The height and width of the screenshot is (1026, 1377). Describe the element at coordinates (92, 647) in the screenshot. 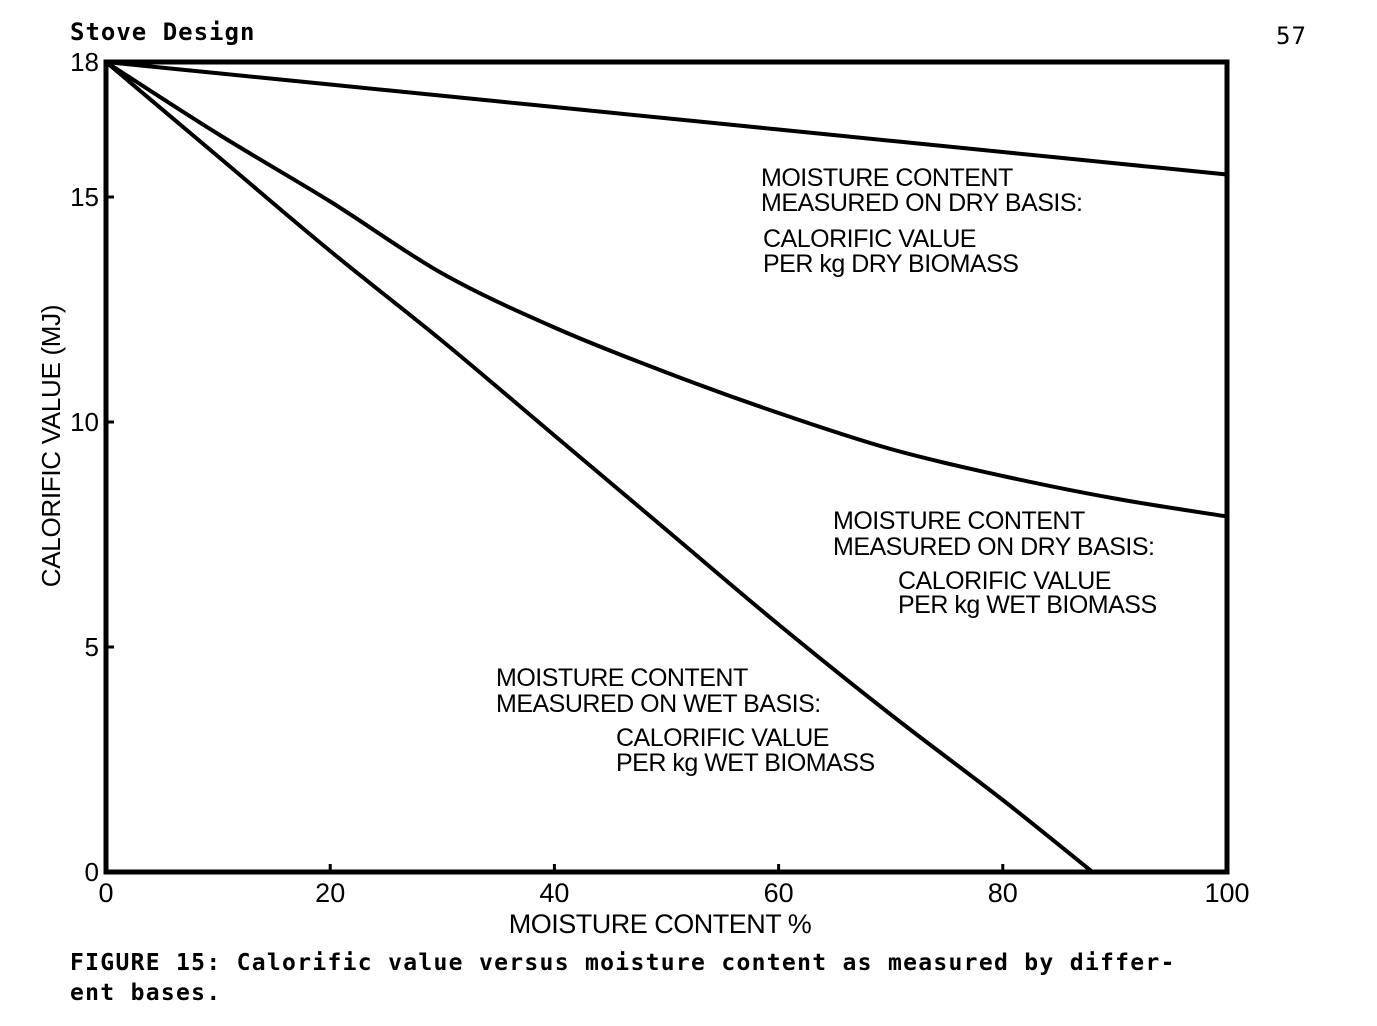

I see `y-tick-label: 5` at that location.